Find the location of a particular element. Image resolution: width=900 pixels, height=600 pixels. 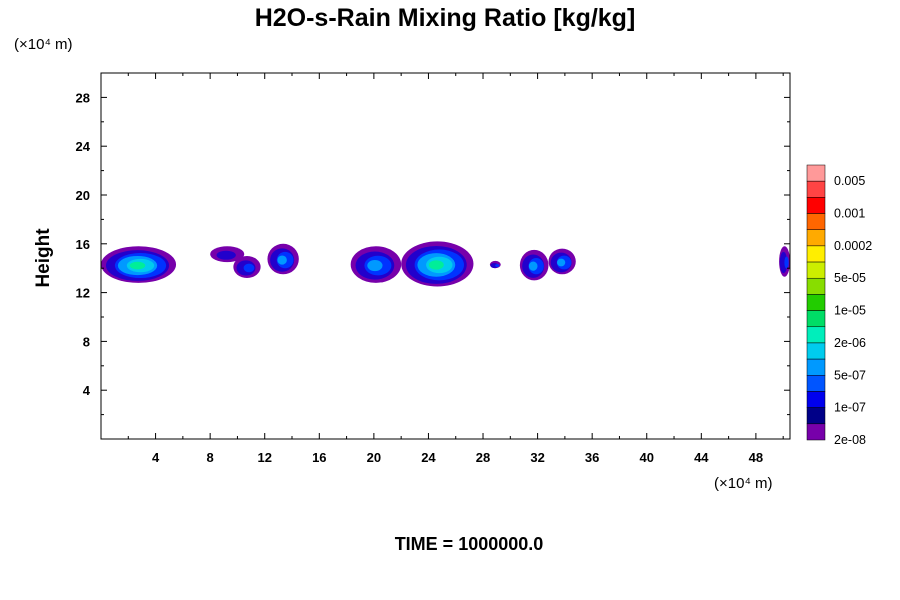

y-tick-label: 8 is located at coordinates (86, 341).